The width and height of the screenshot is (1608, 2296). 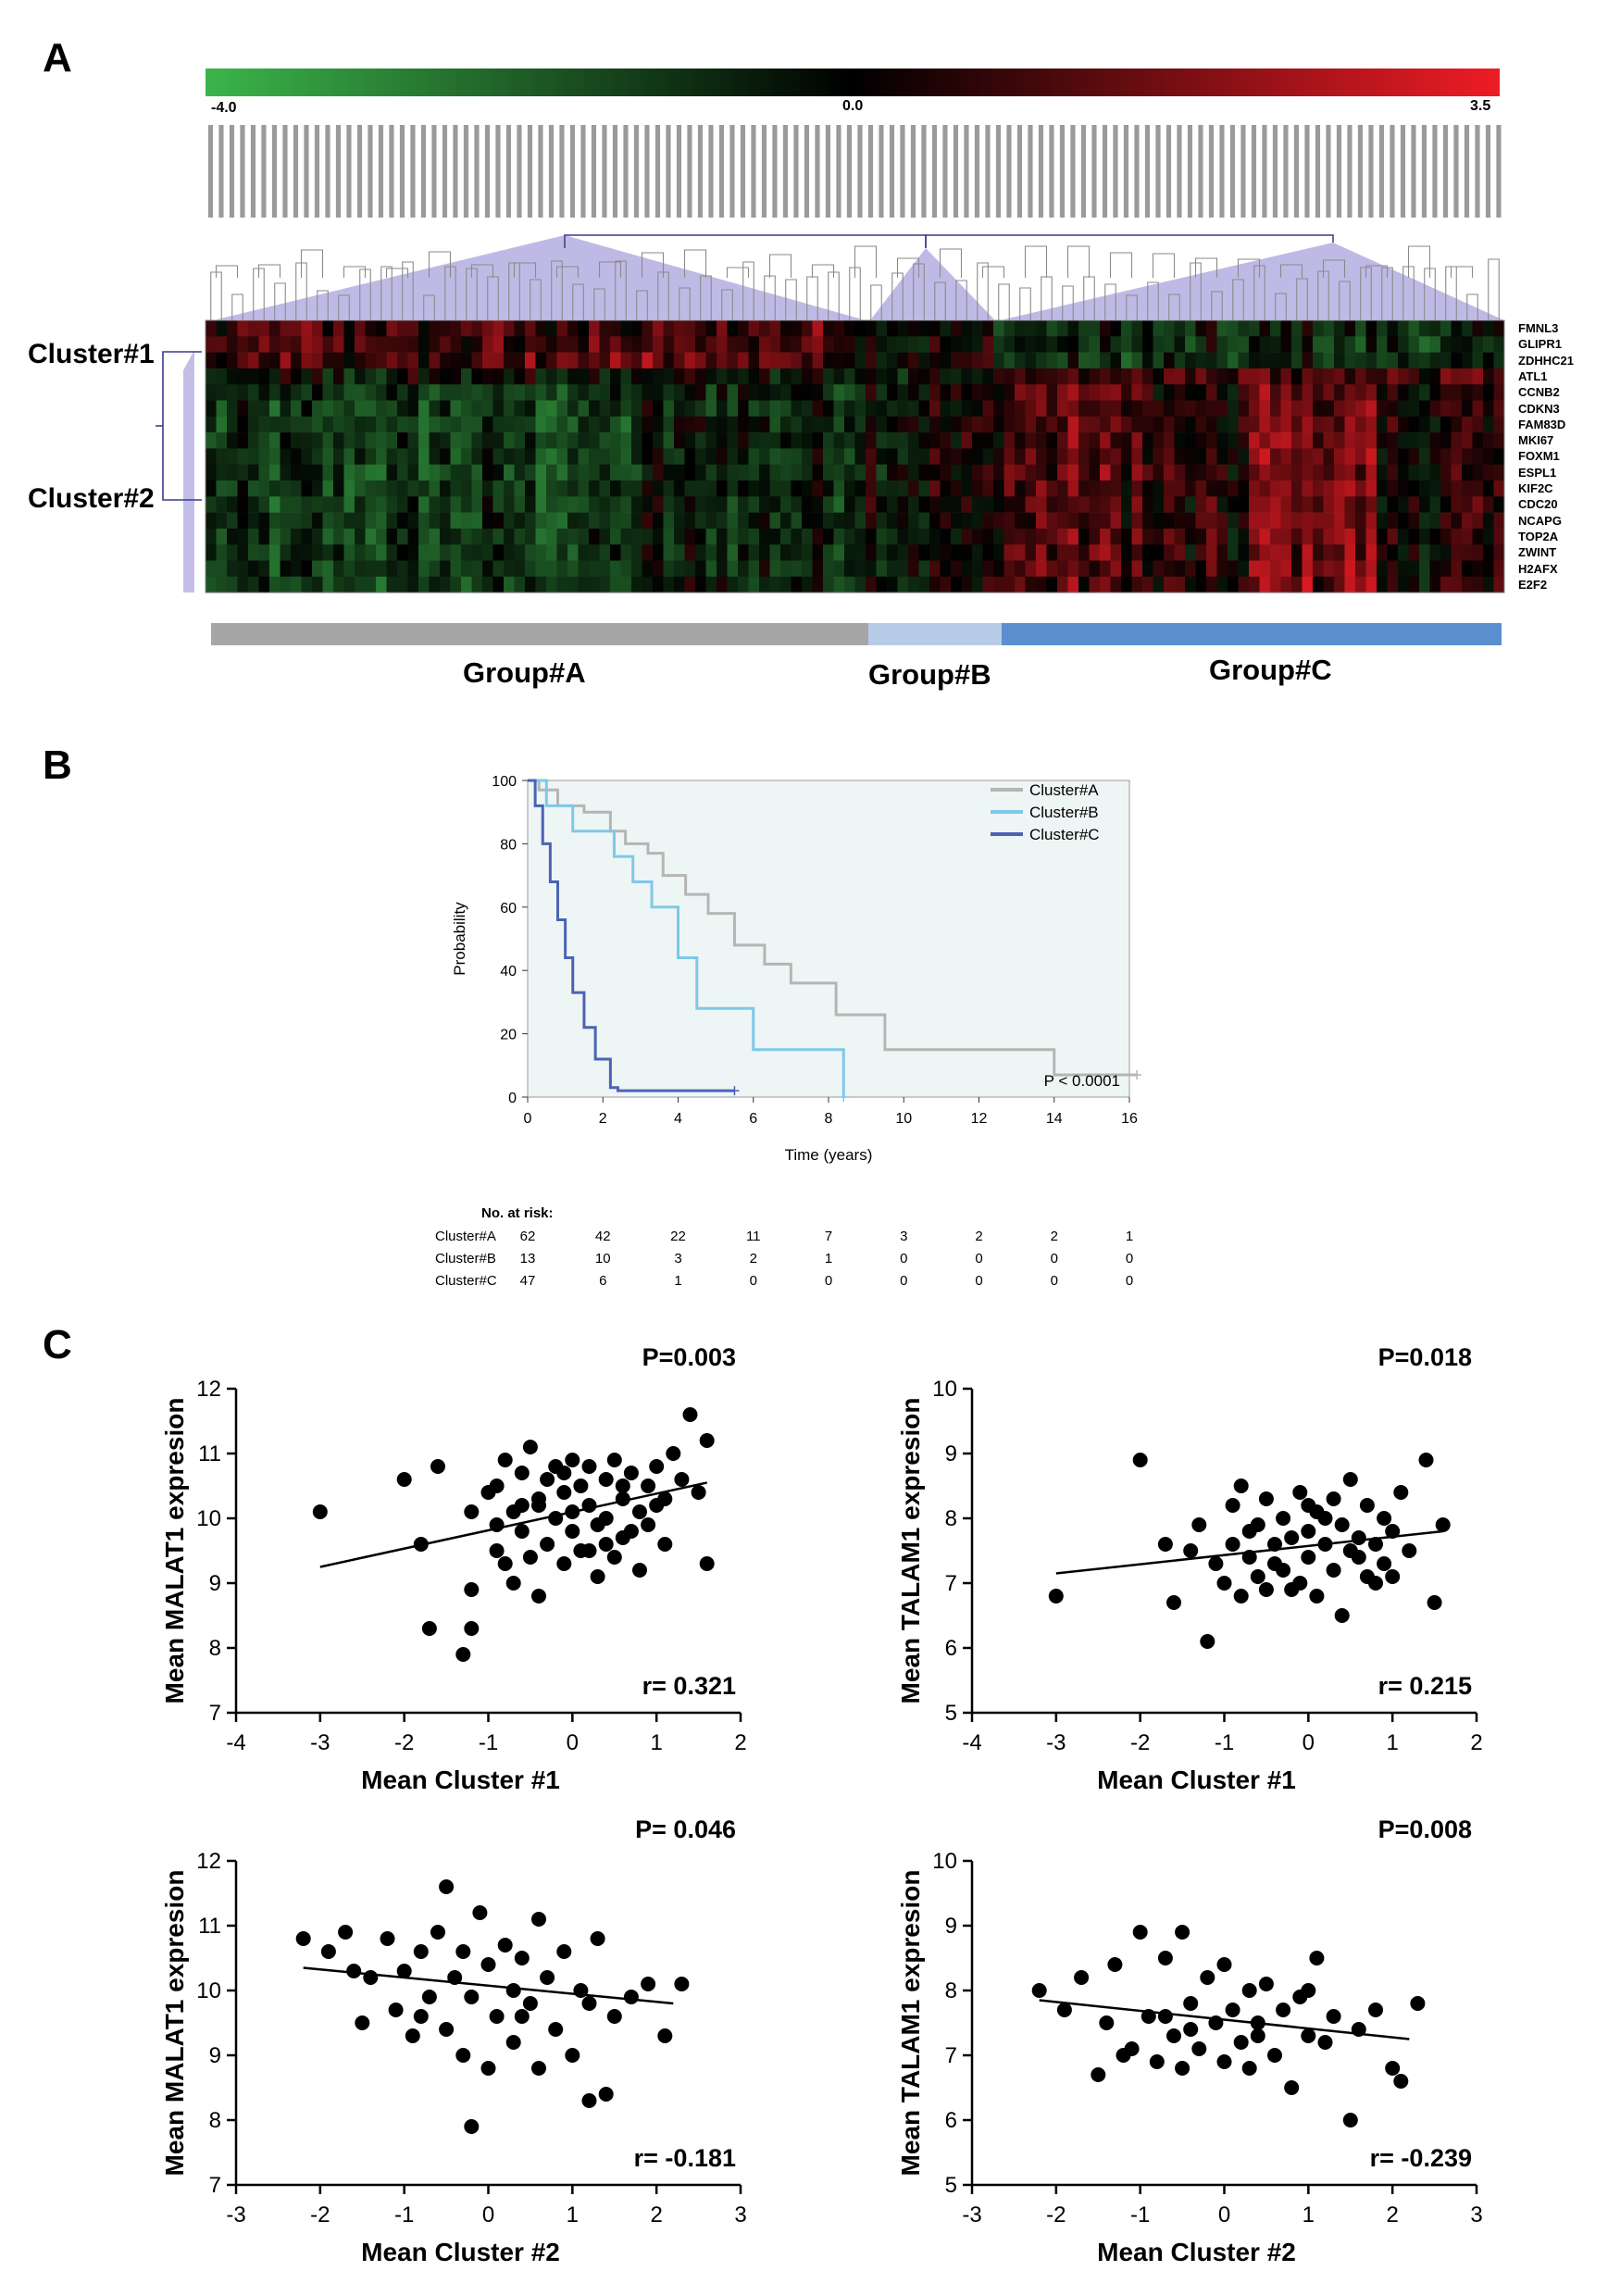 I want to click on km-y-axis-label: Probability, so click(x=460, y=939).